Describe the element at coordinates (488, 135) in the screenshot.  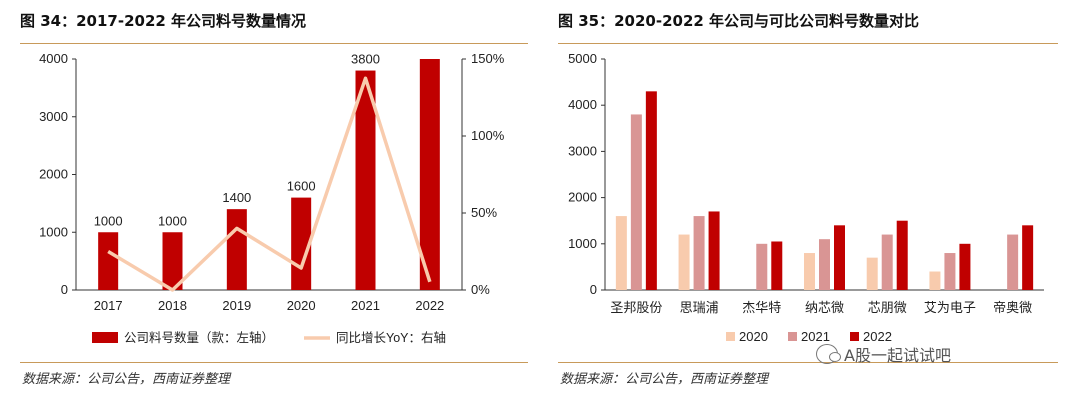
I see `y2-tick-label: 100%` at that location.